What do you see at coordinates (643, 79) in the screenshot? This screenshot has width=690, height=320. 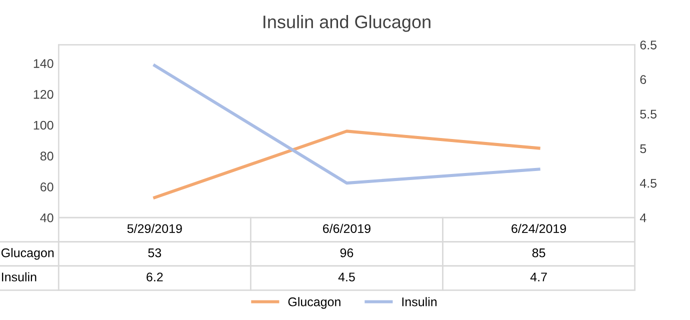 I see `y2-tick-label: 6` at bounding box center [643, 79].